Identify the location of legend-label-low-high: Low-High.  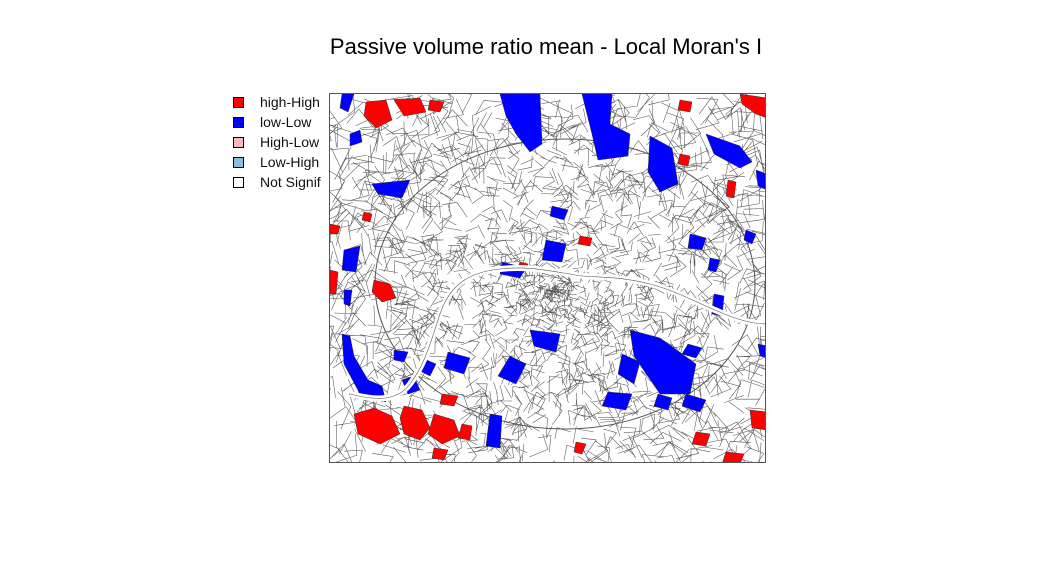
(290, 162).